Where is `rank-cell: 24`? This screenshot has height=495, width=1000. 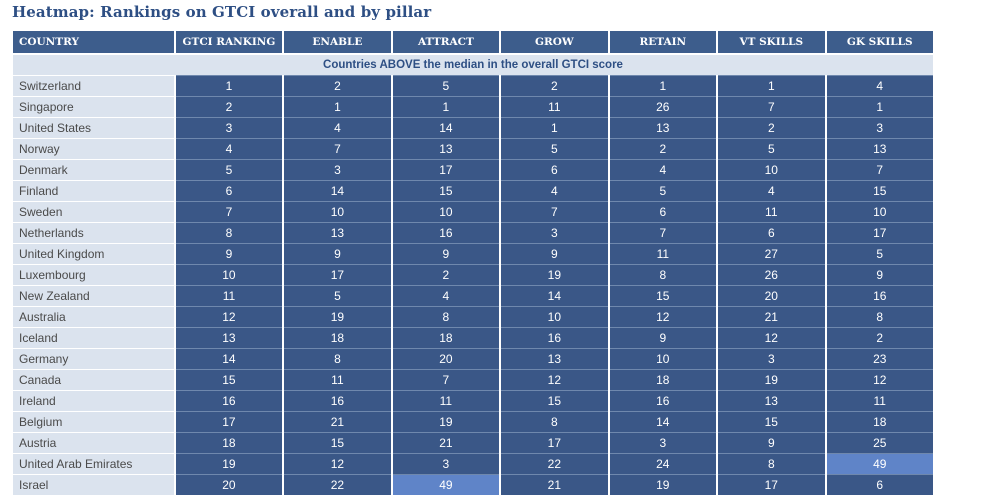
rank-cell: 24 is located at coordinates (663, 463).